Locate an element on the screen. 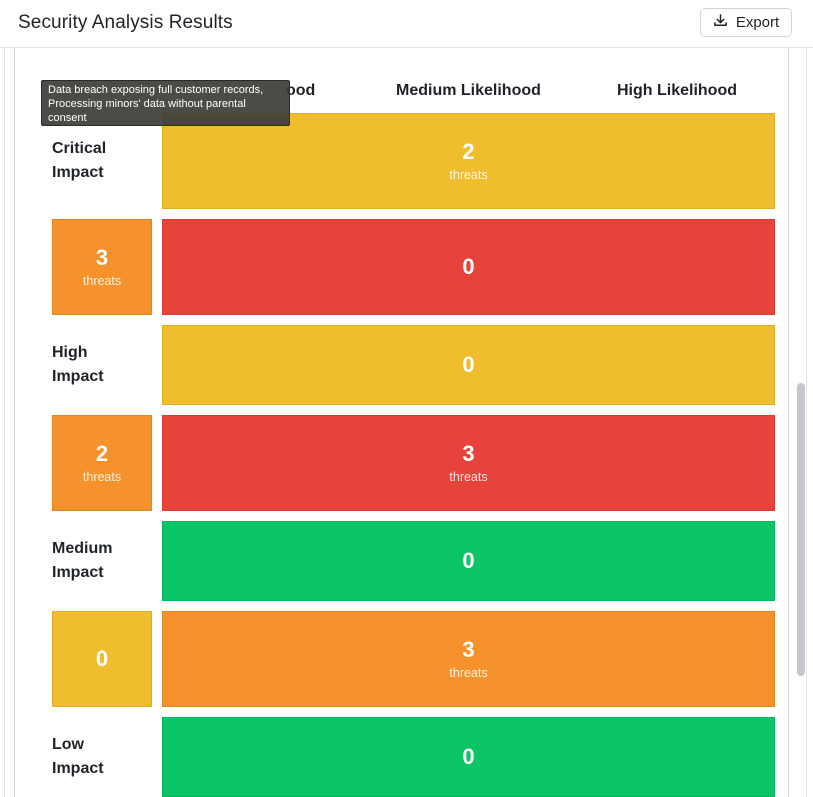 The height and width of the screenshot is (797, 813). row-label-critical-impact: Critical Impact is located at coordinates (79, 161).